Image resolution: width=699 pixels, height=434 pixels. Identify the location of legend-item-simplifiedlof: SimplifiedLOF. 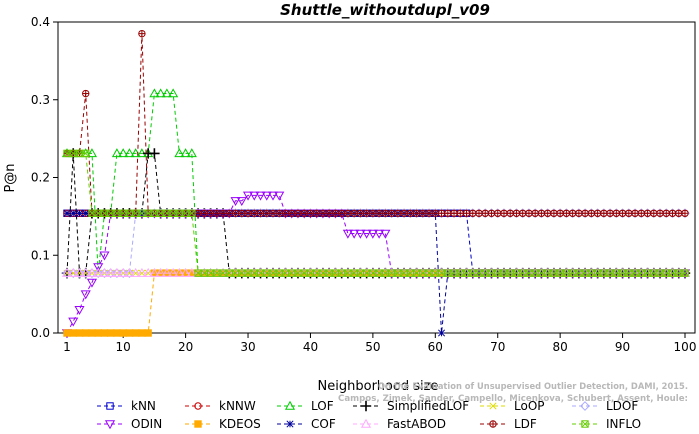
(411, 406).